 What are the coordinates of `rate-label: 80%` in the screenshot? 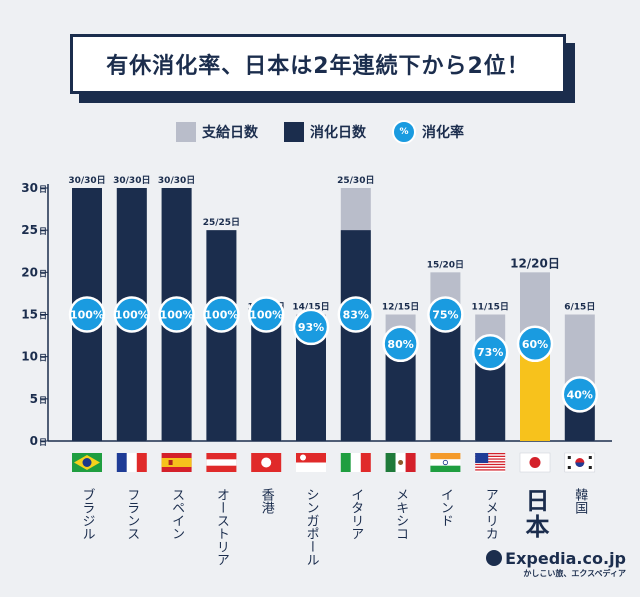 It's located at (400, 344).